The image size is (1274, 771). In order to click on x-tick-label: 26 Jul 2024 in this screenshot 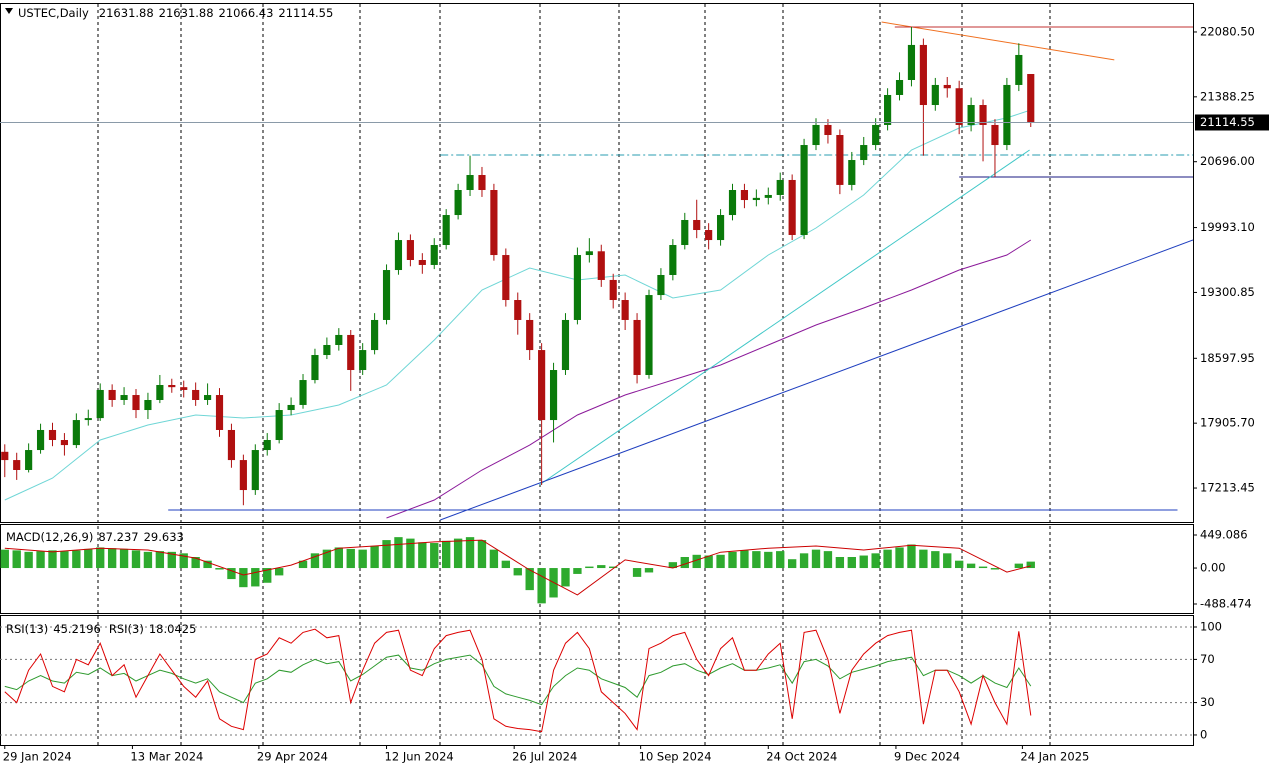, I will do `click(544, 757)`.